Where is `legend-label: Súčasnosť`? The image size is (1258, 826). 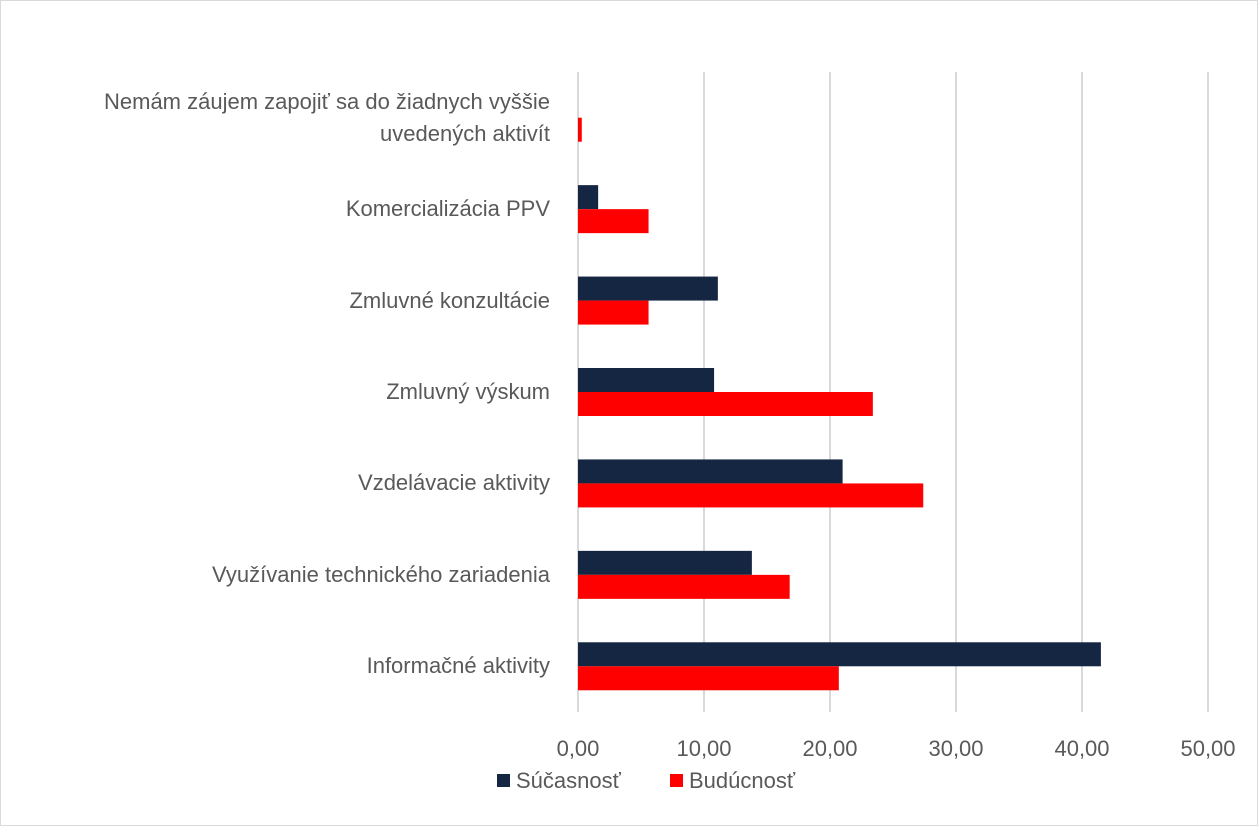
legend-label: Súčasnosť is located at coordinates (569, 780).